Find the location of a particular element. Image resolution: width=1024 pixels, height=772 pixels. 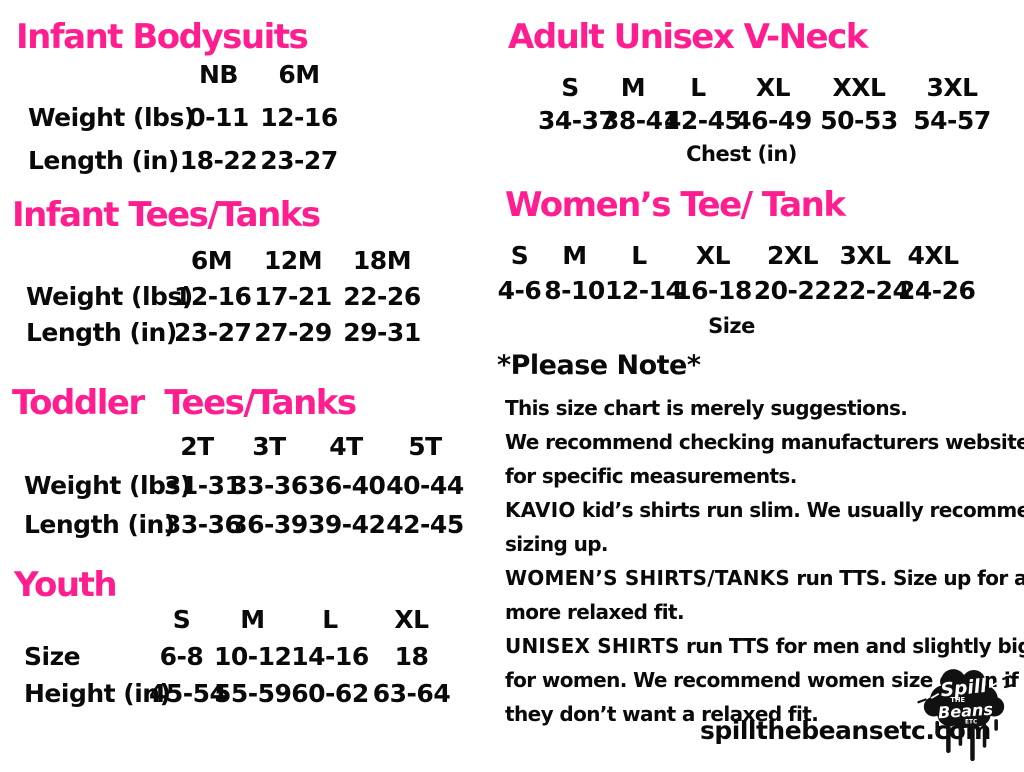

size-value: 12-14 is located at coordinates (644, 291).